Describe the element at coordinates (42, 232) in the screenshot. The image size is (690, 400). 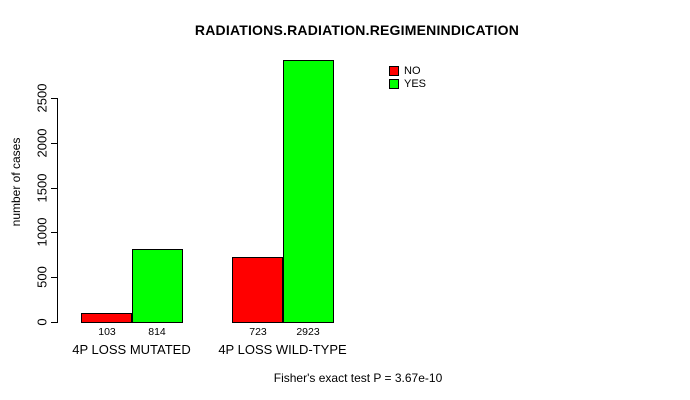
I see `y-axis-tick-label: 1000` at that location.